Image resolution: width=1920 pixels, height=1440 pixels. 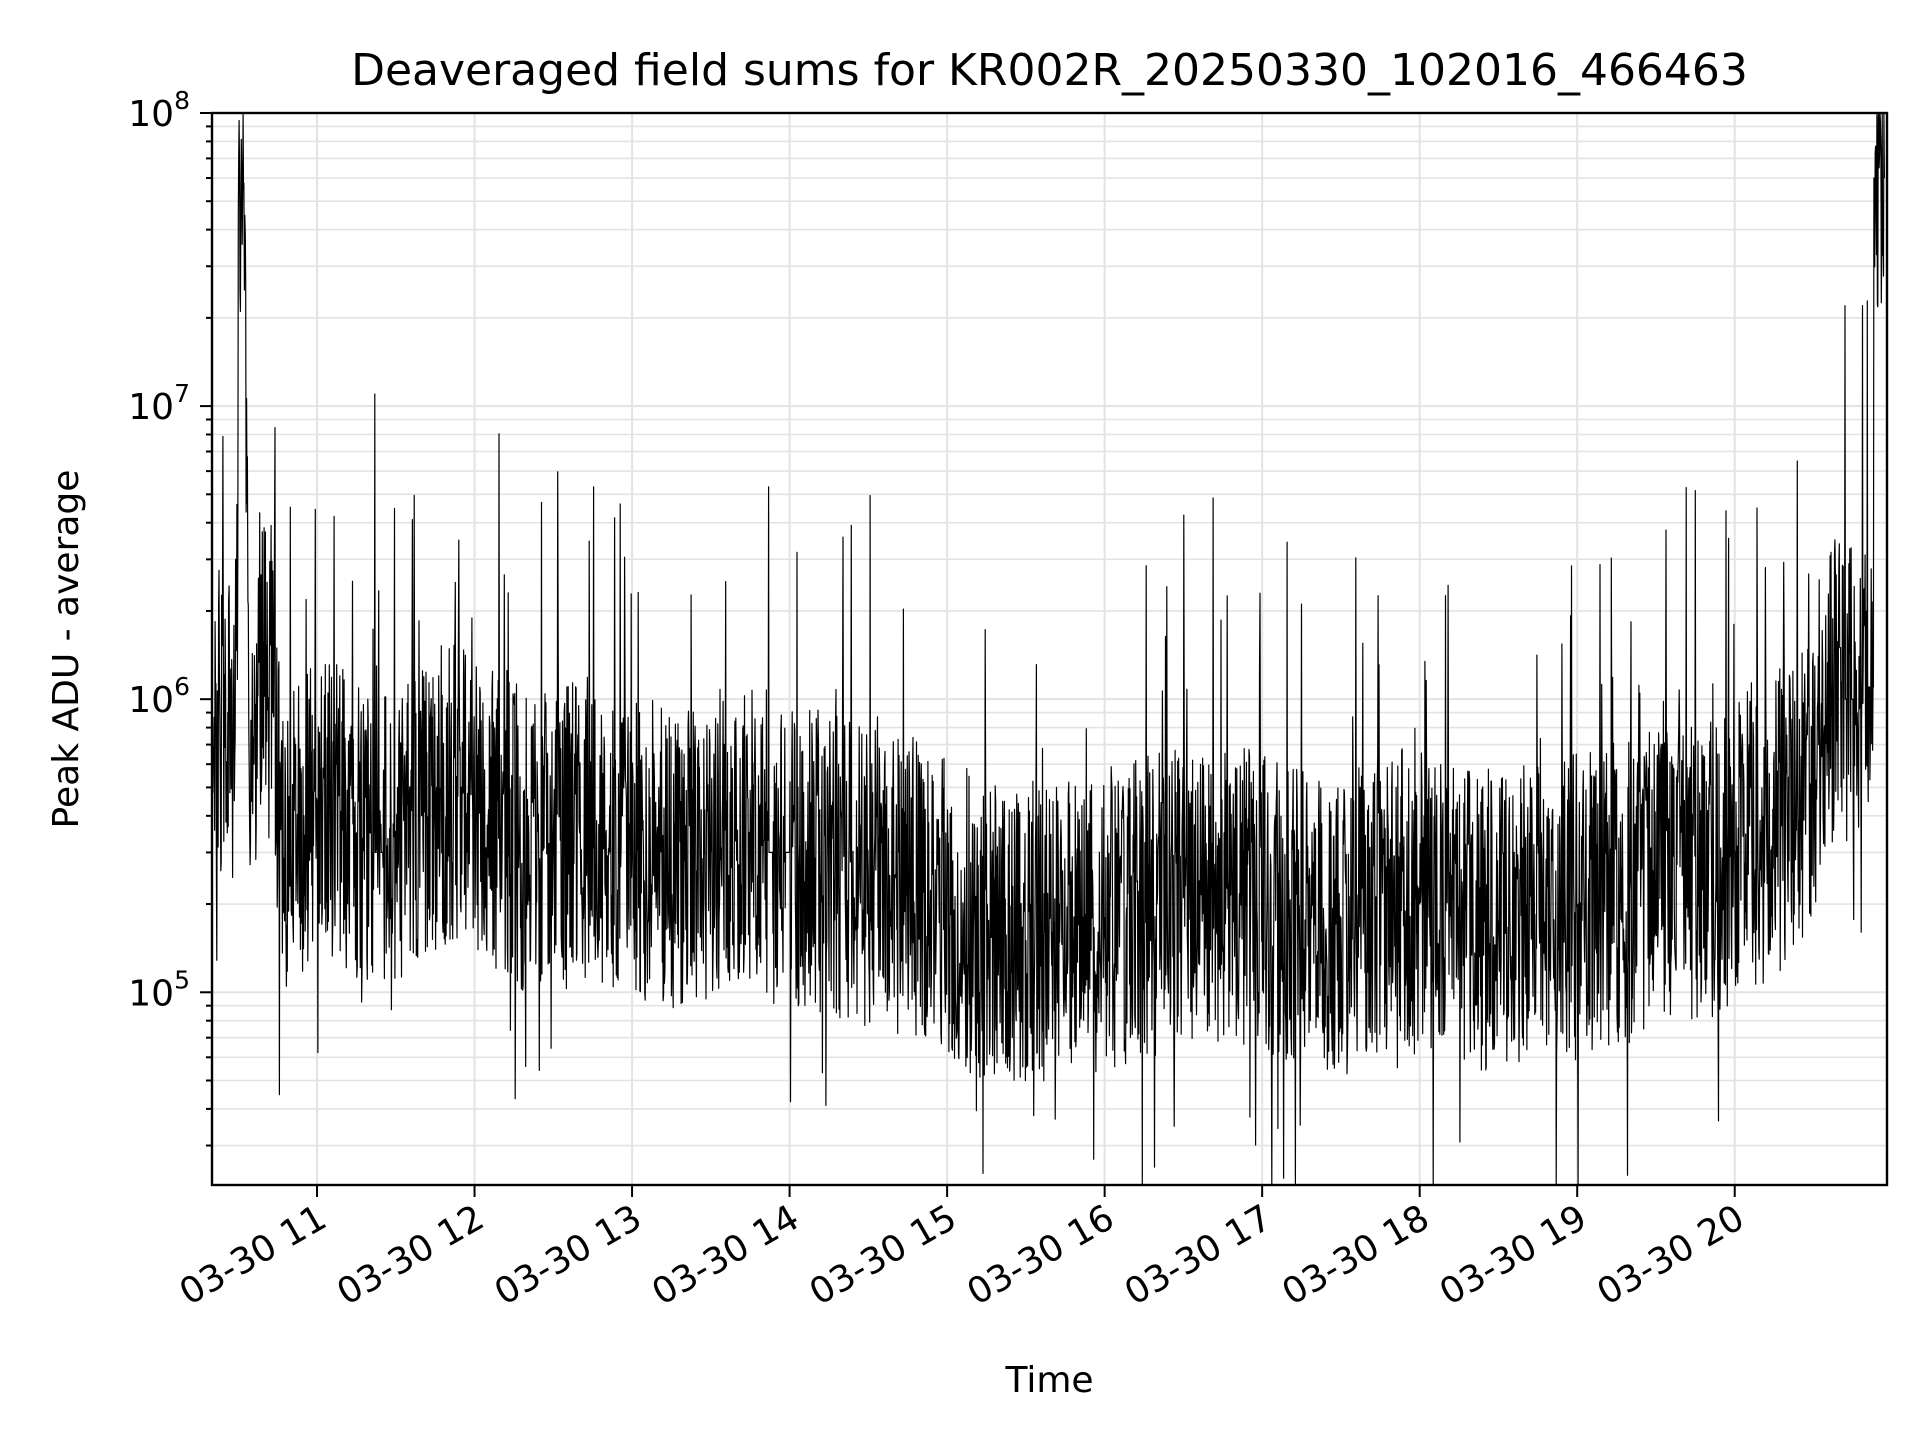 What do you see at coordinates (1048, 1380) in the screenshot?
I see `x-axis-label: Time` at bounding box center [1048, 1380].